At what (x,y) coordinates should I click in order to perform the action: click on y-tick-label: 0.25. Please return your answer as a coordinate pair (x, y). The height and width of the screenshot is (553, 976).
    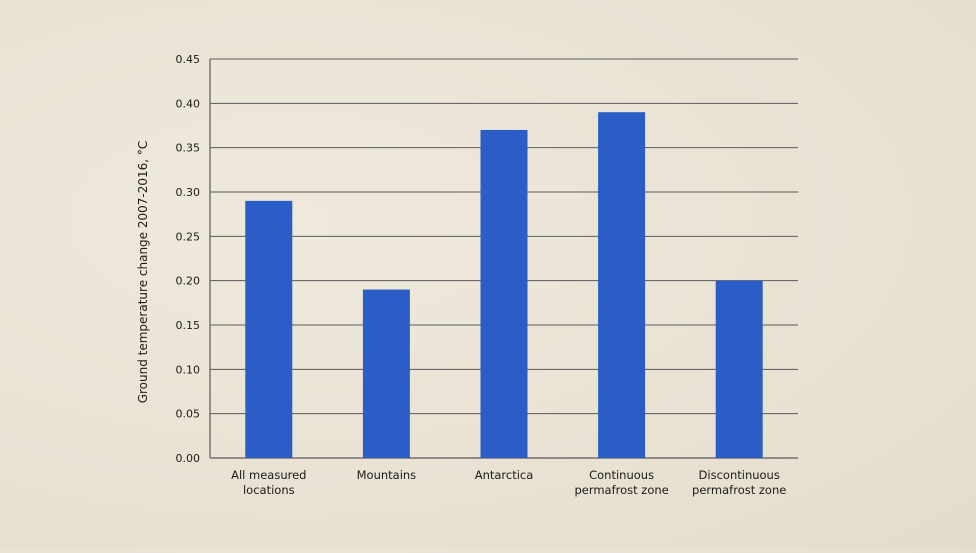
    Looking at the image, I should click on (188, 236).